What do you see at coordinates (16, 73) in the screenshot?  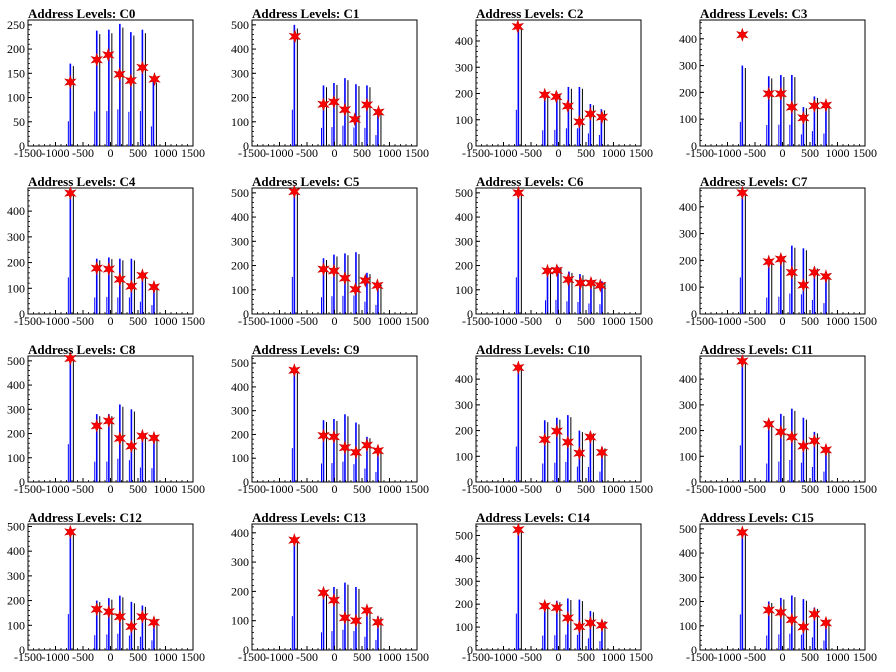 I see `y-tick-label: 150` at bounding box center [16, 73].